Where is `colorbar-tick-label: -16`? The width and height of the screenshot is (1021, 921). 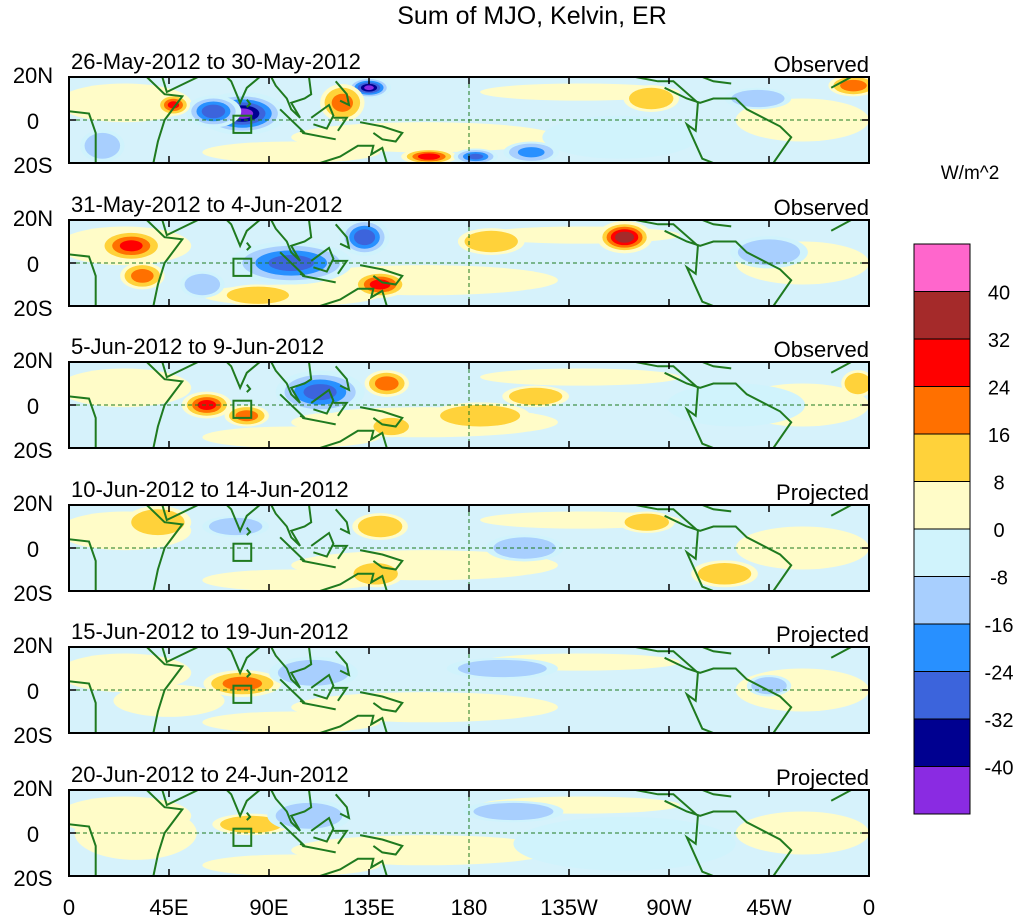 colorbar-tick-label: -16 is located at coordinates (999, 626).